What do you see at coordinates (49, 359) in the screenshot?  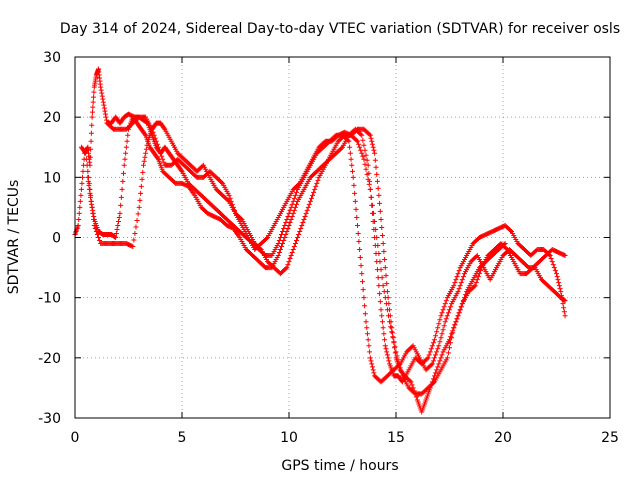 I see `y-tick-label: -20` at bounding box center [49, 359].